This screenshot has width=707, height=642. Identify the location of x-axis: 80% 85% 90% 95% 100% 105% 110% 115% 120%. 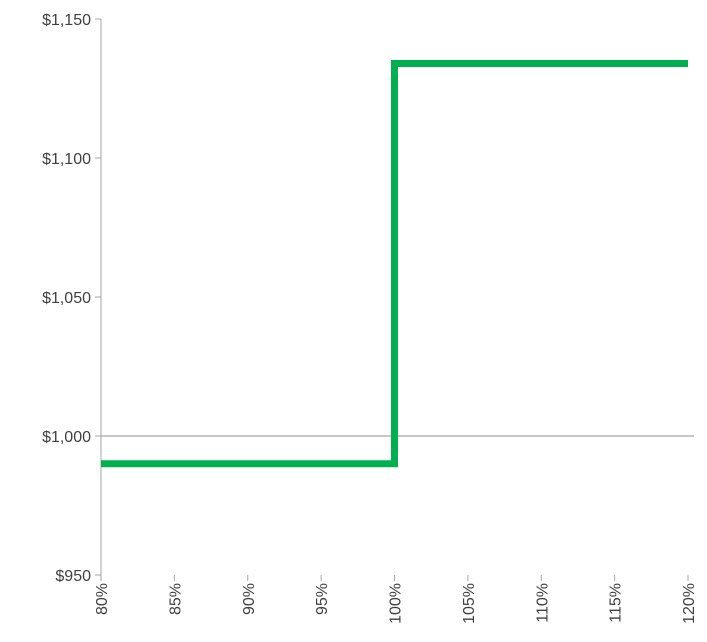
(396, 599).